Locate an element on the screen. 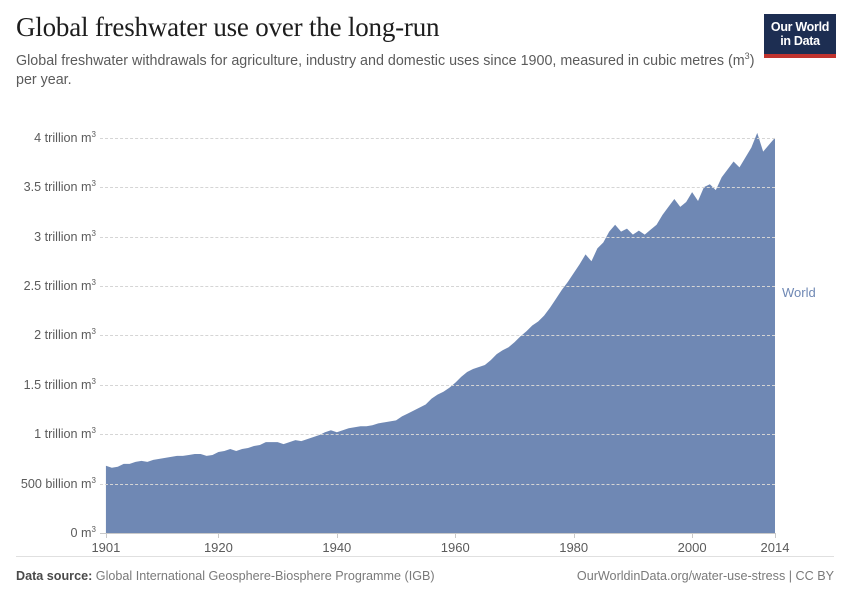 The image size is (850, 600). y-axis-tick-label: 2 trillion m3 is located at coordinates (65, 335).